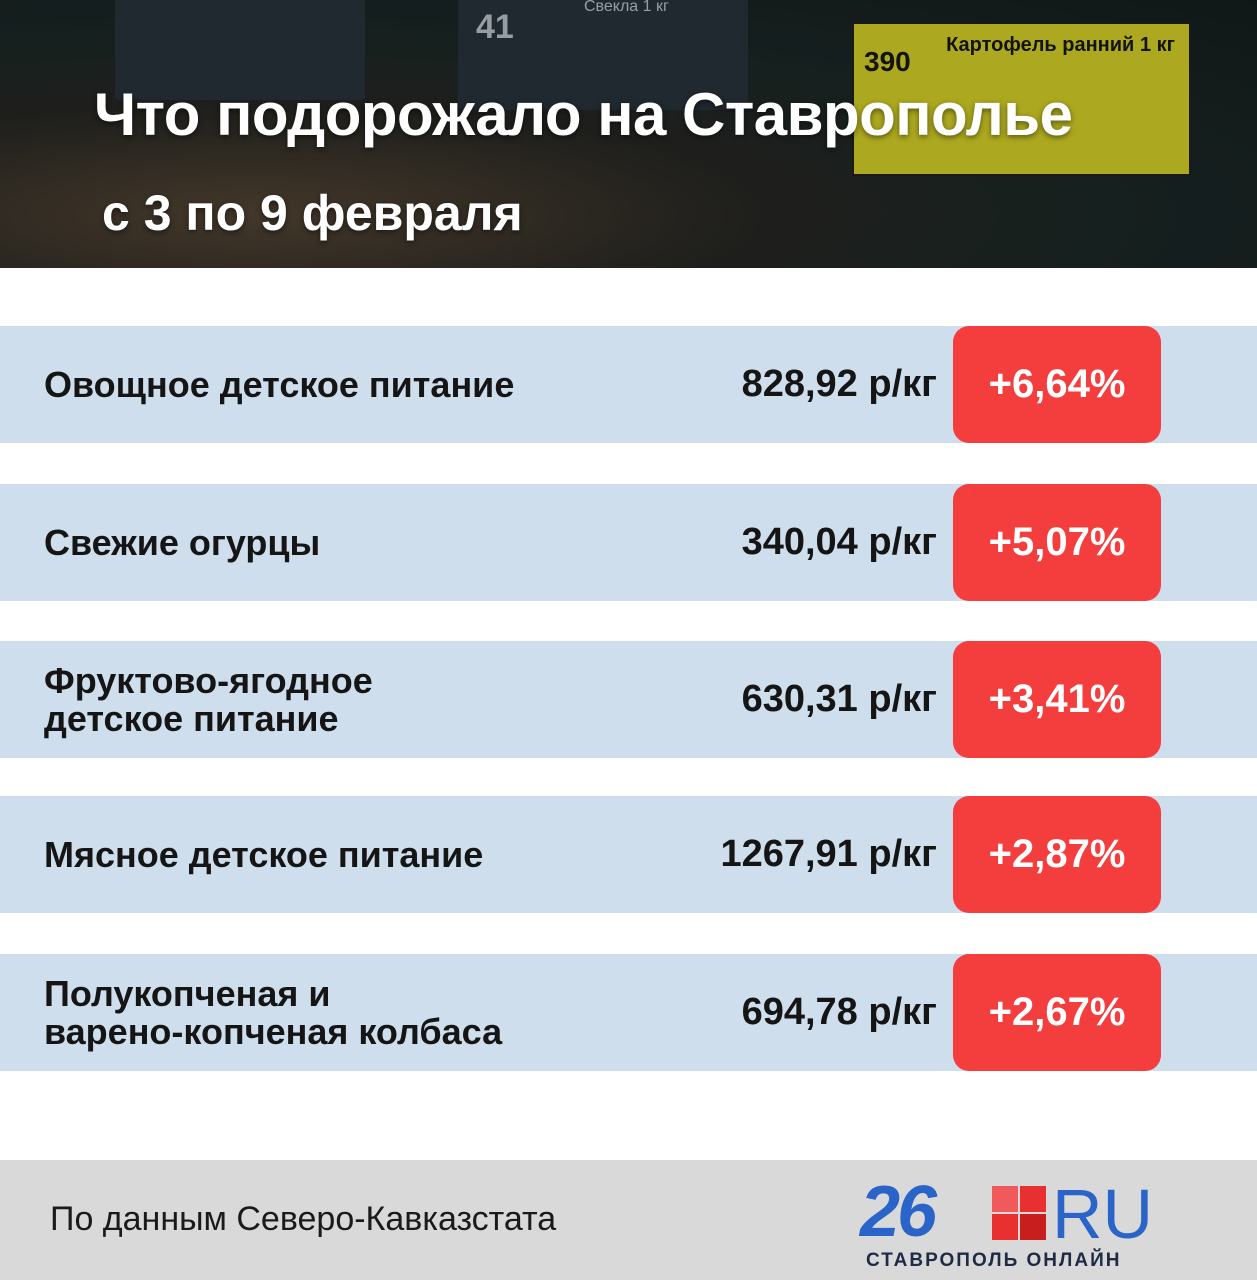  I want to click on logo-tagline: СТАВРОПОЛЬ ОНЛАЙН, so click(994, 1260).